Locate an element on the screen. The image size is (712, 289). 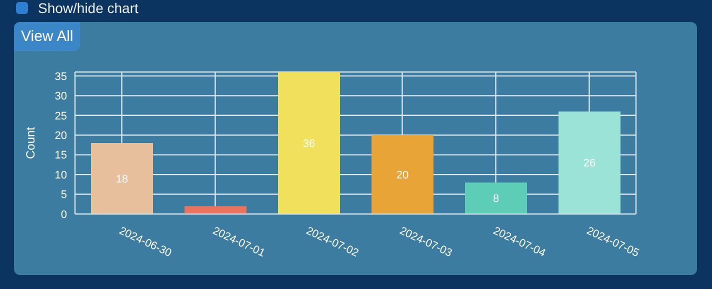
y-tick-label: 25 is located at coordinates (60, 116).